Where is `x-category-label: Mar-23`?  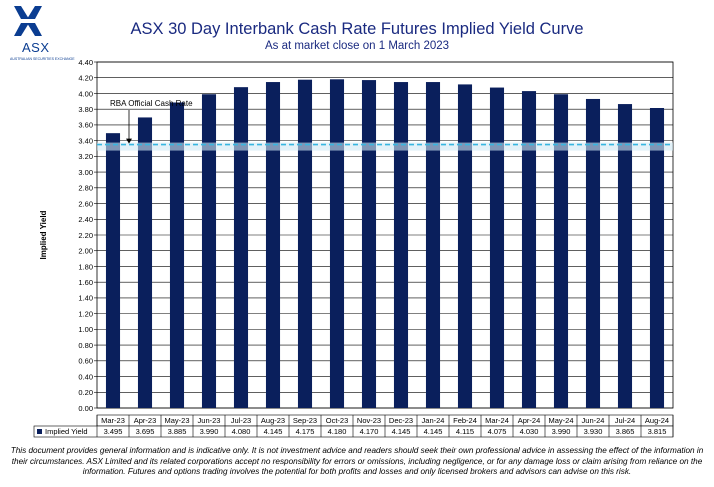 x-category-label: Mar-23 is located at coordinates (113, 420).